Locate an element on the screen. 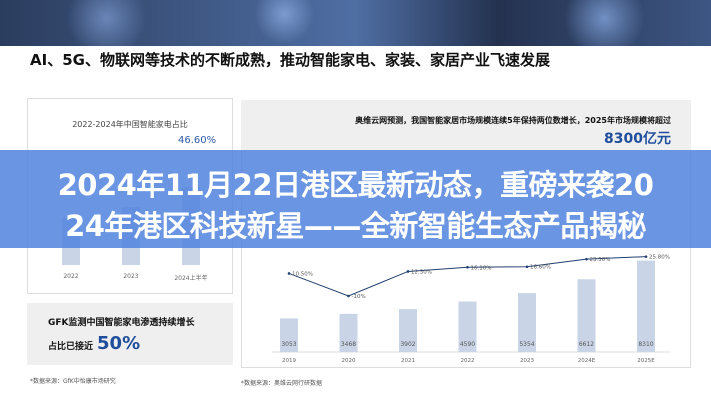 This screenshot has width=711, height=400. growth-point-2019 is located at coordinates (289, 273).